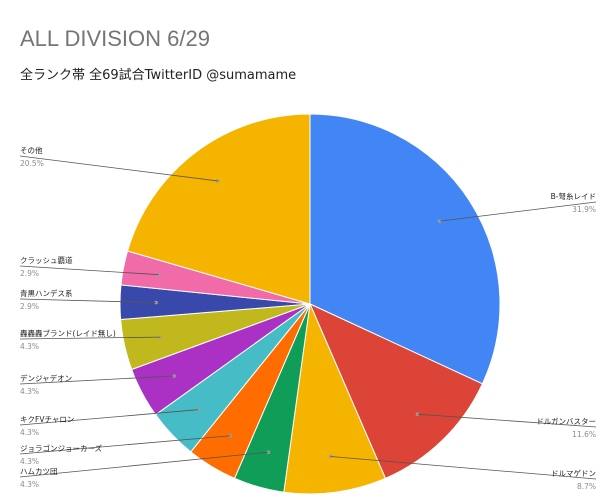 Image resolution: width=604 pixels, height=501 pixels. I want to click on slice-label: クラッシュ覇道, so click(46, 260).